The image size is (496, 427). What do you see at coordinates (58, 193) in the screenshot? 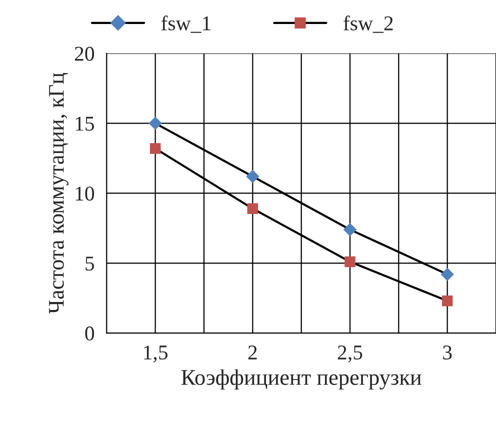
I see `y-axis-title: Частота коммутации, кГц` at bounding box center [58, 193].